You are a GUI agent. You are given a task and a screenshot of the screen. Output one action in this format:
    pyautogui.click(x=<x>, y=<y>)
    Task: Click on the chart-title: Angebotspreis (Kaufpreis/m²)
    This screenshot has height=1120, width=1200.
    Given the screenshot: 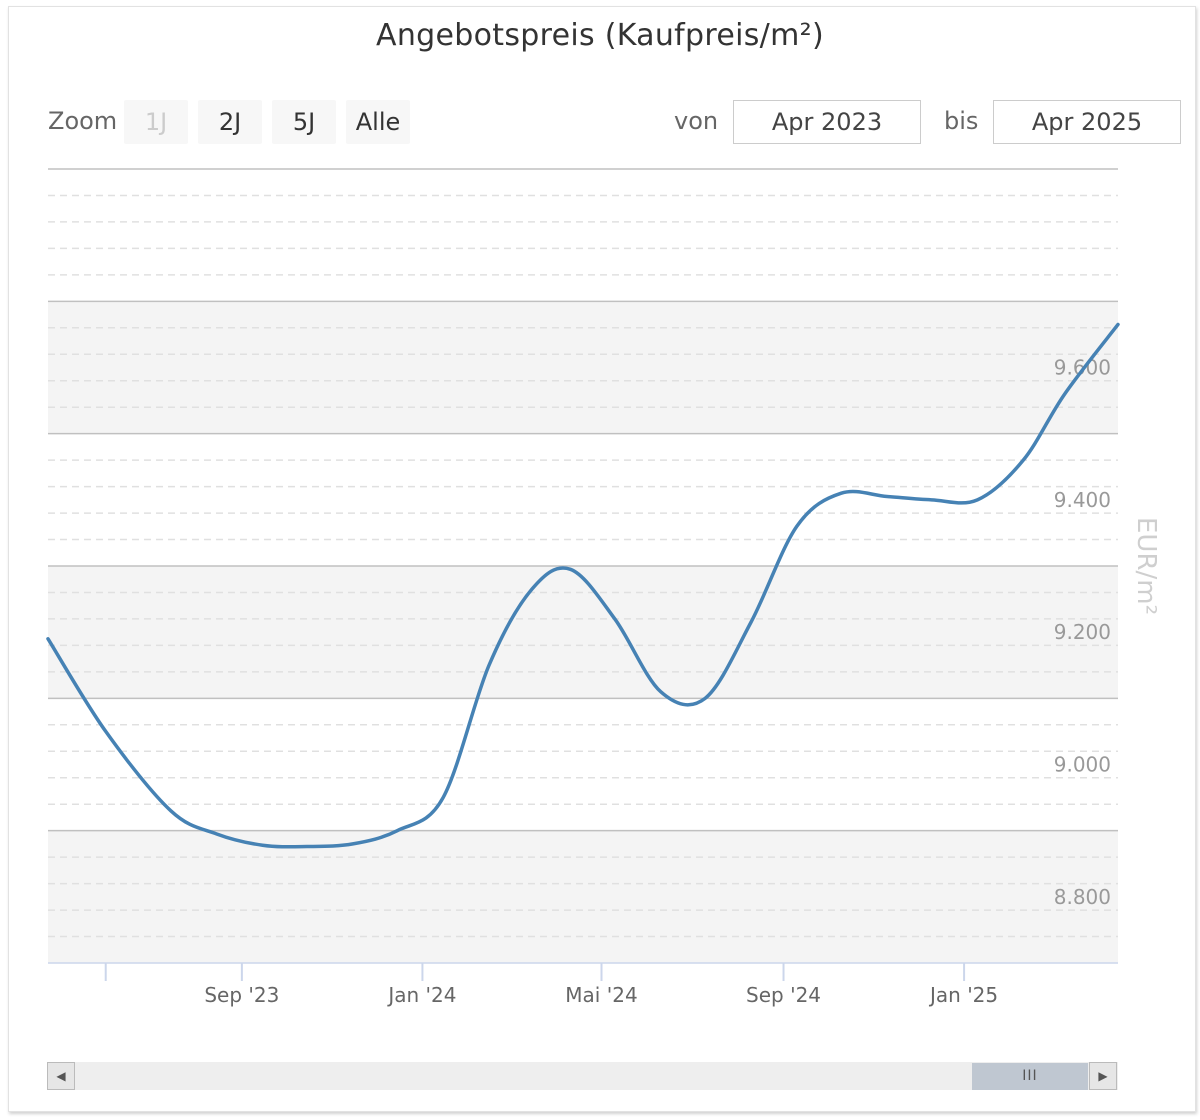 What is the action you would take?
    pyautogui.click(x=600, y=35)
    